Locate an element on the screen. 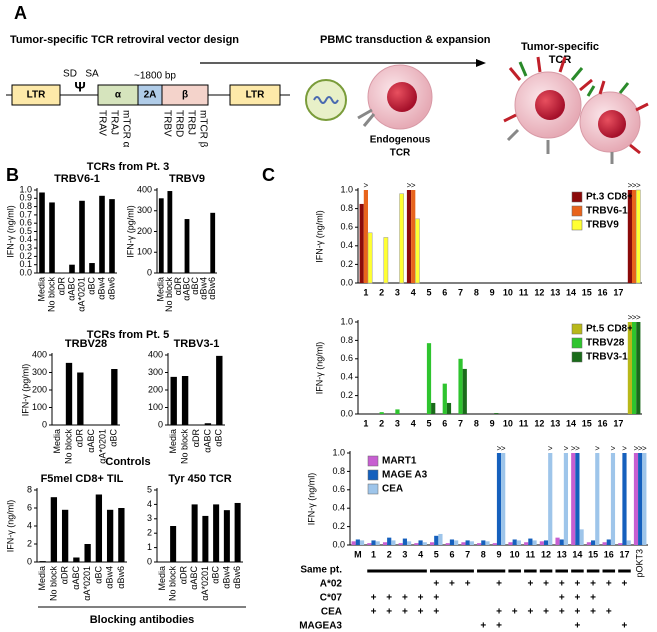 The image size is (657, 632). row-label: MAGEA3 is located at coordinates (320, 626).